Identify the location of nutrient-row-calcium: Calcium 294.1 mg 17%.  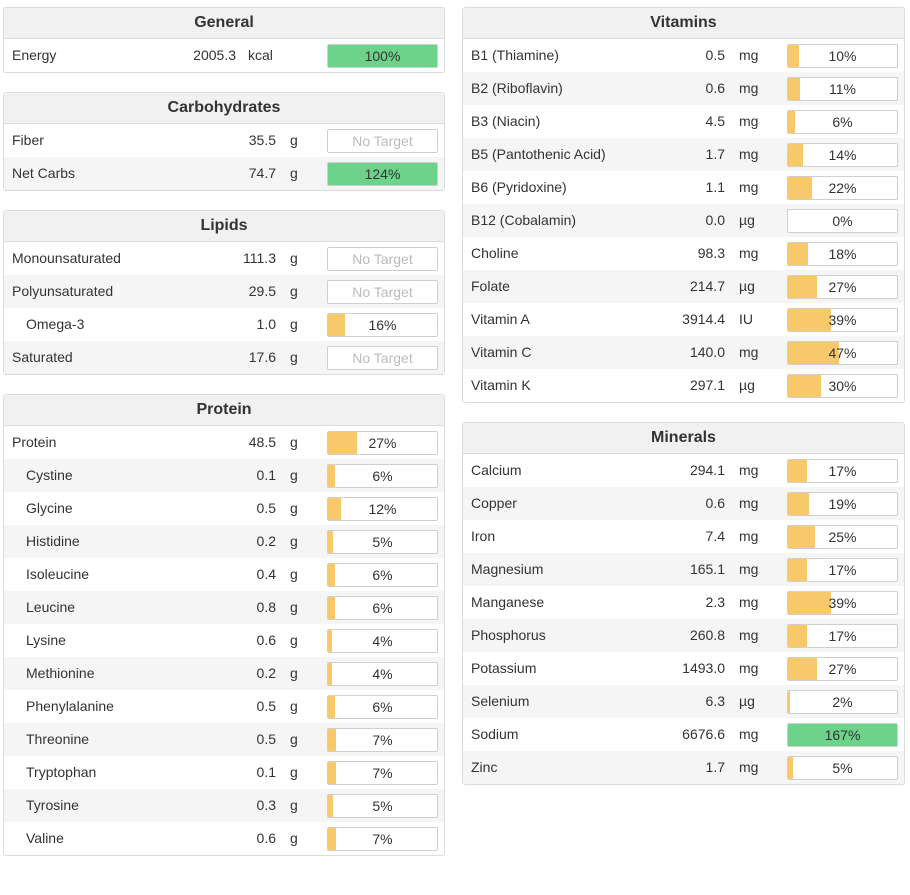
(683, 470).